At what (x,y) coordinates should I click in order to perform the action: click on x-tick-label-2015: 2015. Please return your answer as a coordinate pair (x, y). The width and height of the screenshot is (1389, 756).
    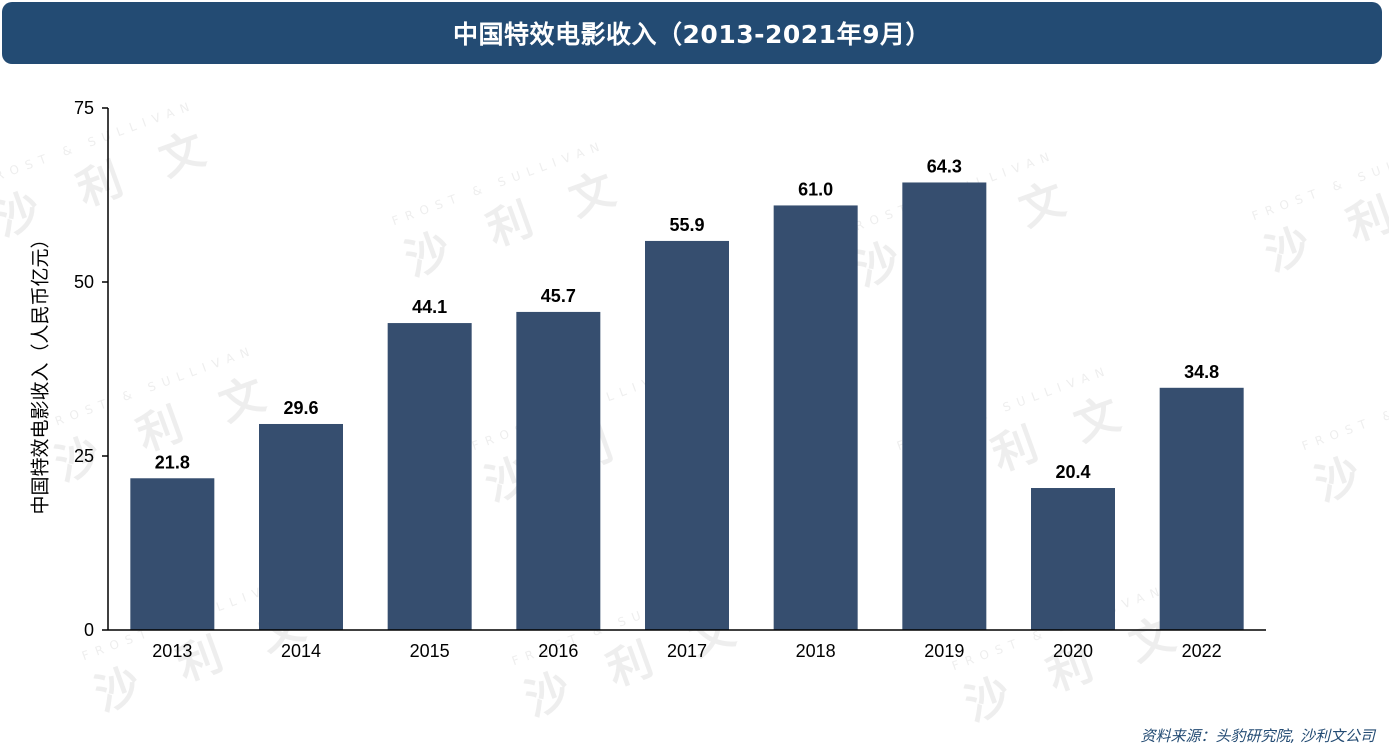
    Looking at the image, I should click on (430, 651).